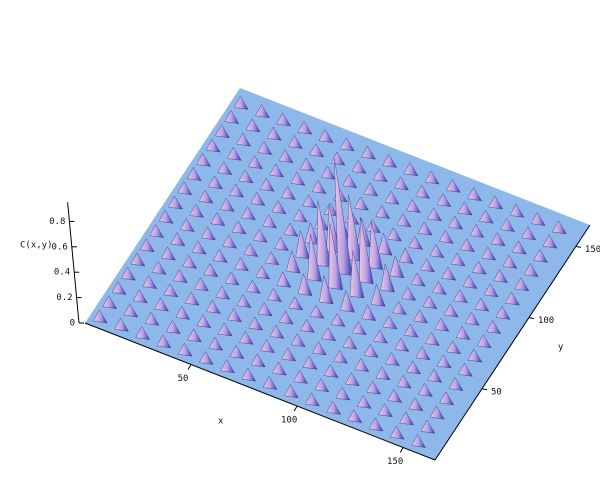 This screenshot has width=600, height=486. What do you see at coordinates (64, 298) in the screenshot?
I see `z-tick-label: 0.2` at bounding box center [64, 298].